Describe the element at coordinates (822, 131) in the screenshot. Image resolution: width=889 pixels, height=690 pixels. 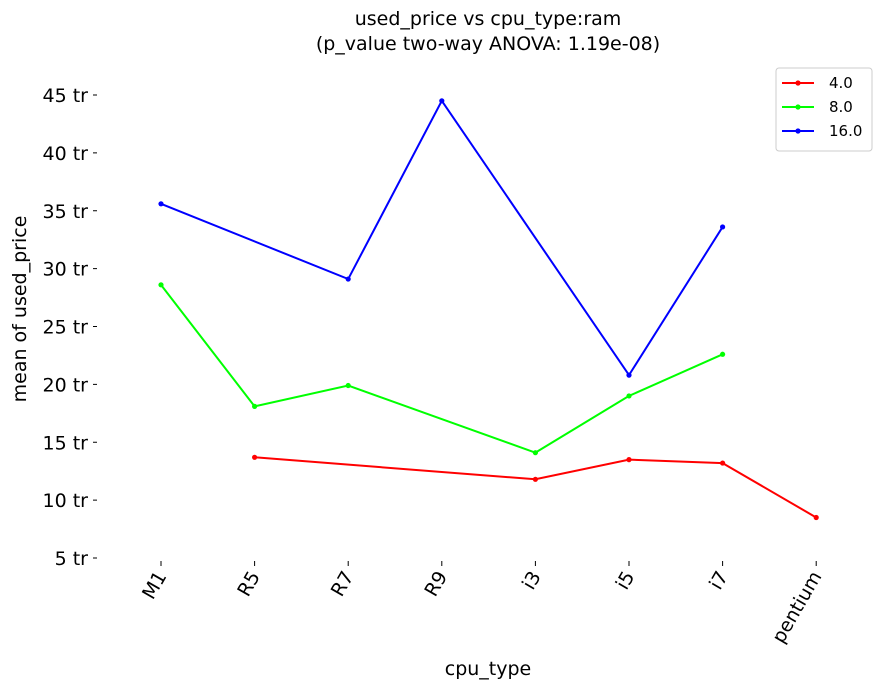
I see `legend-item: 16.0` at that location.